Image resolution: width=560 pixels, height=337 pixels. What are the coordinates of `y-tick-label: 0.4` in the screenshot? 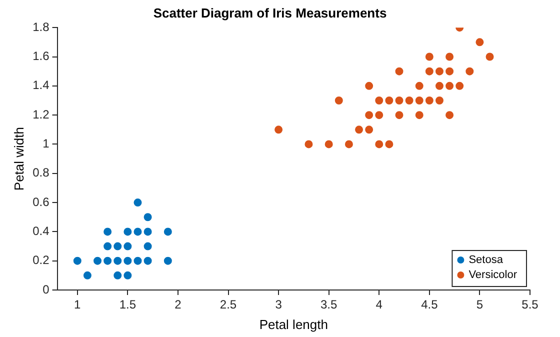 It's located at (41, 231).